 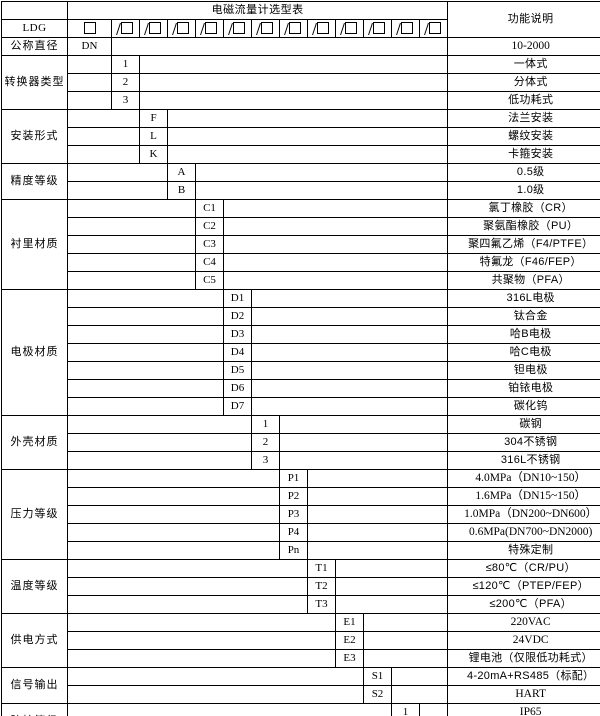 I want to click on title-row: 电磁流量计选型表 功能说明, so click(x=300, y=19).